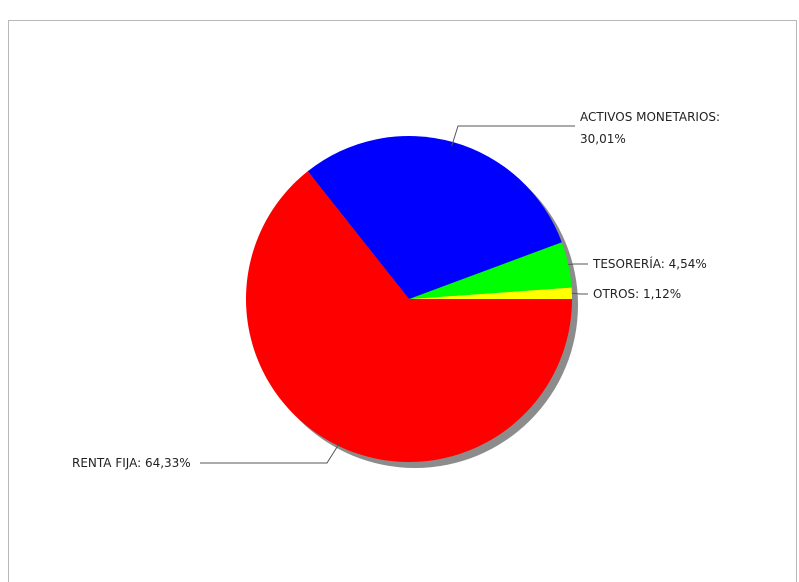 The image size is (799, 582). Describe the element at coordinates (637, 294) in the screenshot. I see `label-otros: OTROS: 1,12%` at that location.